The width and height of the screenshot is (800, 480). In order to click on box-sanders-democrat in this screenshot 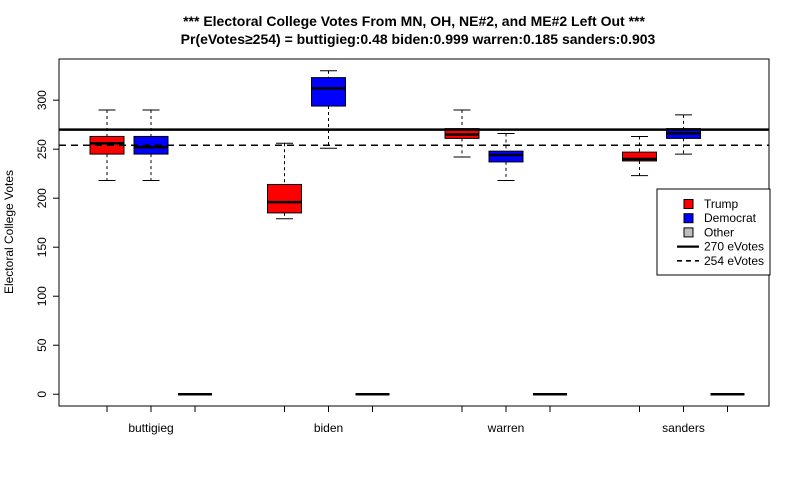, I will do `click(683, 134)`.